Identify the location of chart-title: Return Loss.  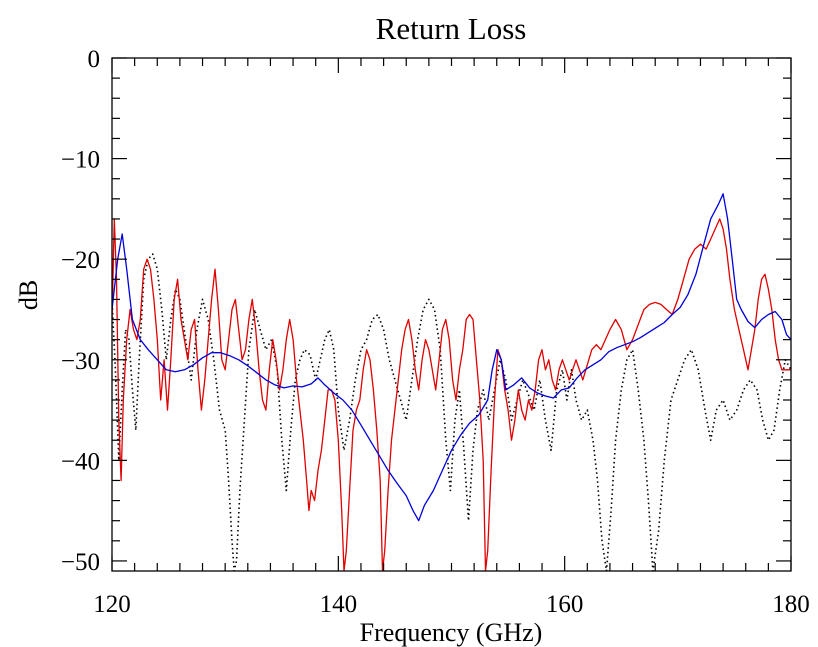
(451, 28).